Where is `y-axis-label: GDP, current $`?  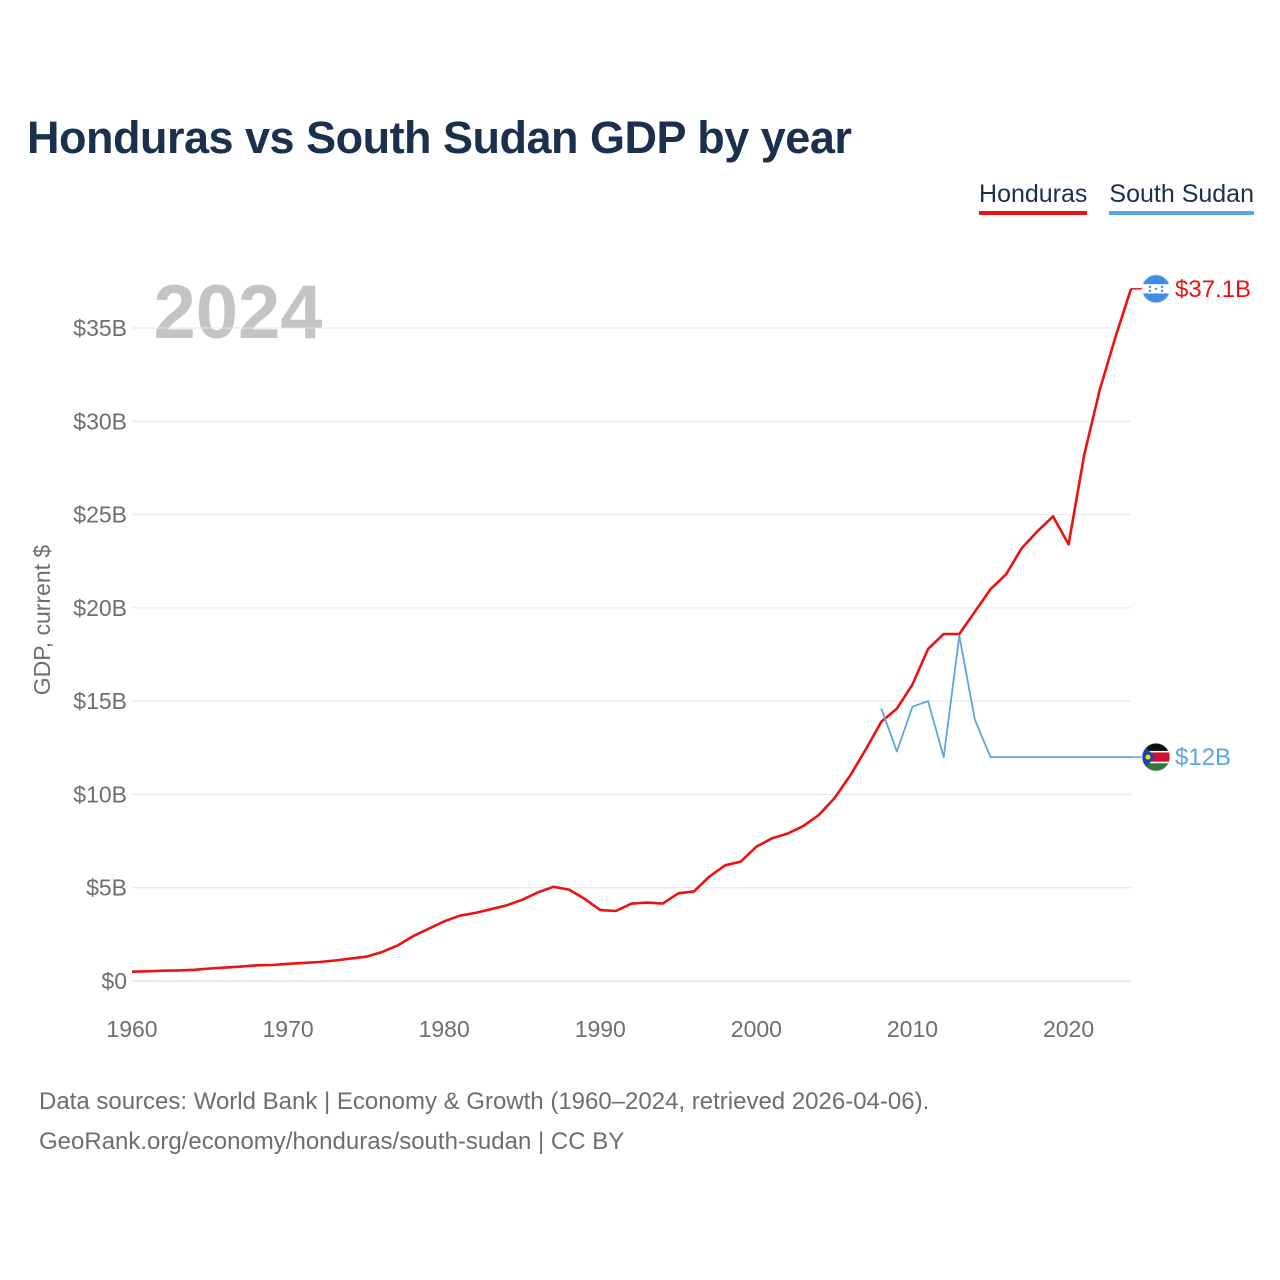 y-axis-label: GDP, current $ is located at coordinates (42, 620).